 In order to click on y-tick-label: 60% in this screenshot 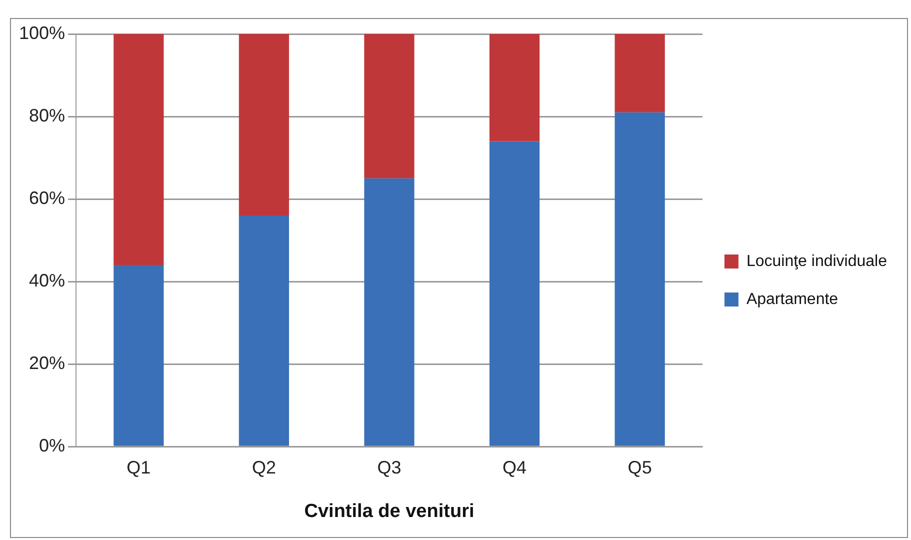, I will do `click(47, 198)`.